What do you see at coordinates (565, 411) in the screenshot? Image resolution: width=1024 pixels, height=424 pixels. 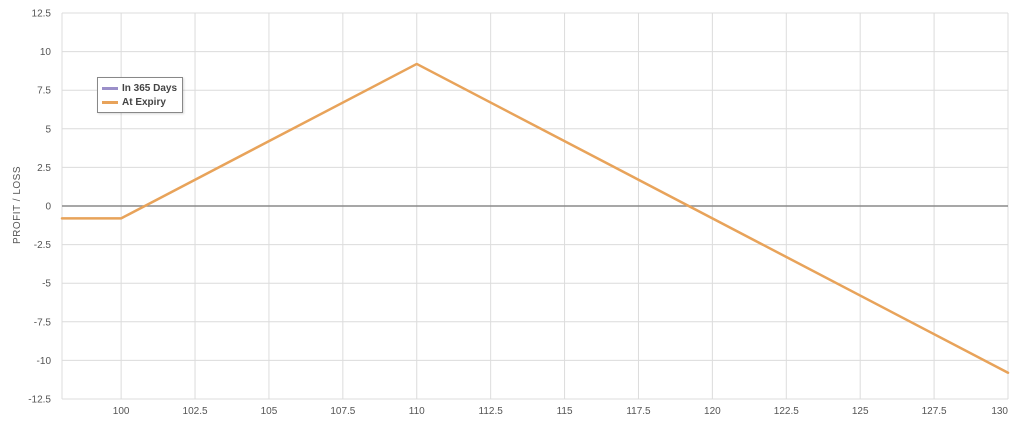 I see `x-tick-label: 115` at bounding box center [565, 411].